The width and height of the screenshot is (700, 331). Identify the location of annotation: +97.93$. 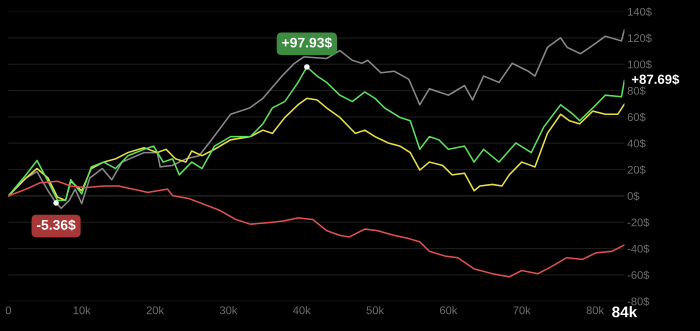
(307, 42).